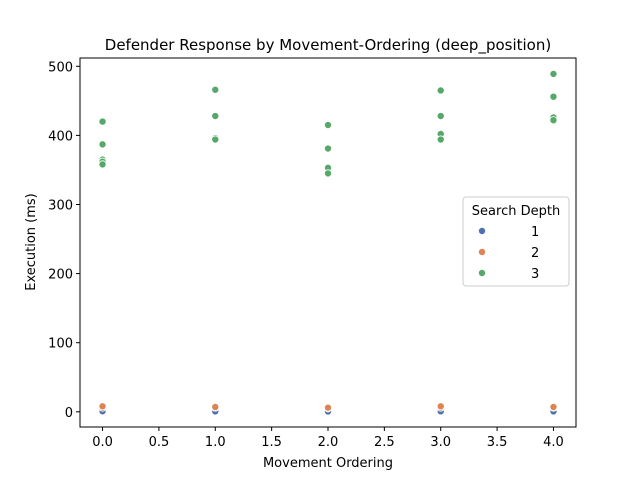  What do you see at coordinates (535, 232) in the screenshot?
I see `legend-label: 1` at bounding box center [535, 232].